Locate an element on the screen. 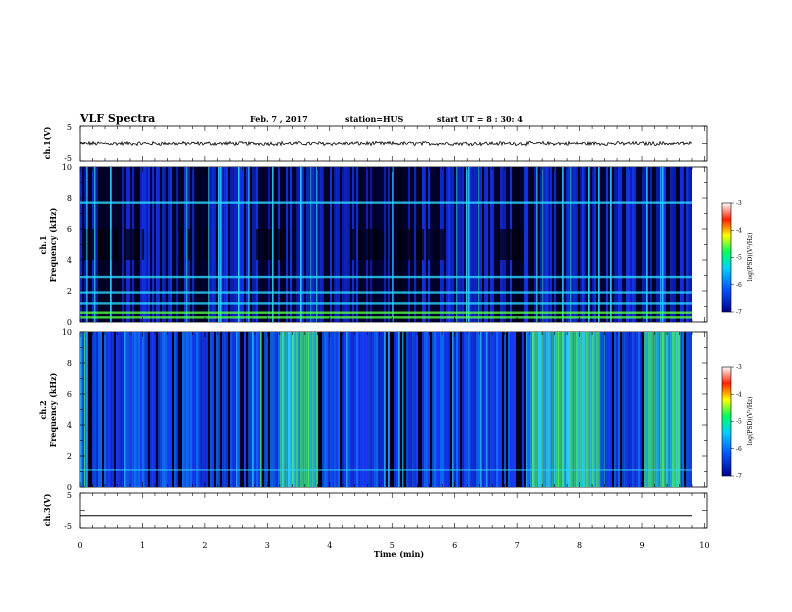  x-tick-label: 1 is located at coordinates (142, 545).